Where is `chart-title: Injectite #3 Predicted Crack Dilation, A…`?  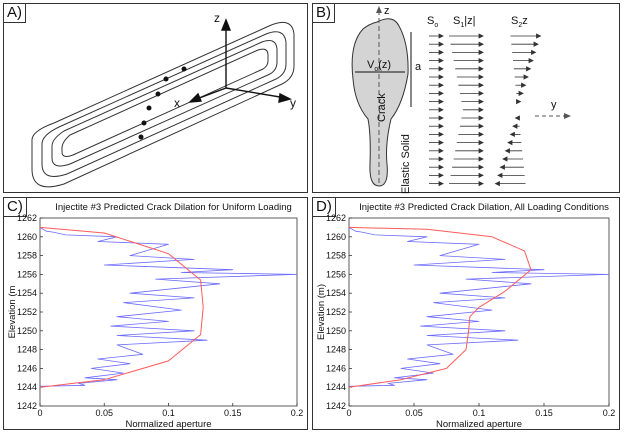 chart-title: Injectite #3 Predicted Crack Dilation, A… is located at coordinates (484, 207).